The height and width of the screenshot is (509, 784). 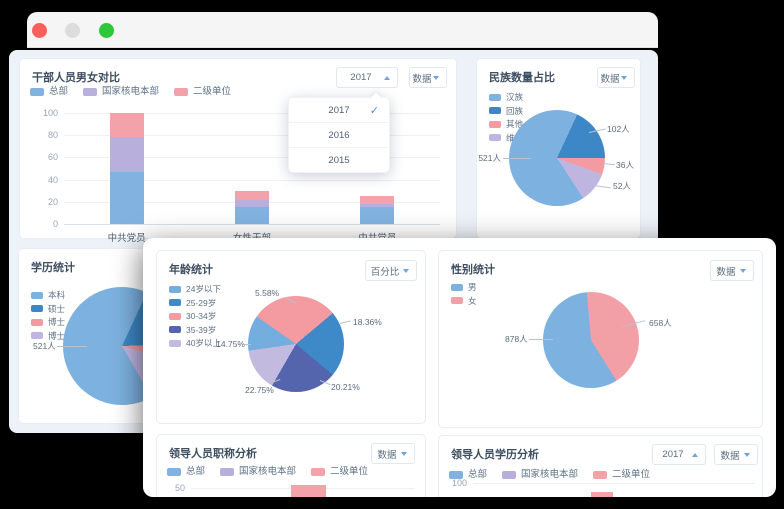 I want to click on legend-item: 回族, so click(x=506, y=111).